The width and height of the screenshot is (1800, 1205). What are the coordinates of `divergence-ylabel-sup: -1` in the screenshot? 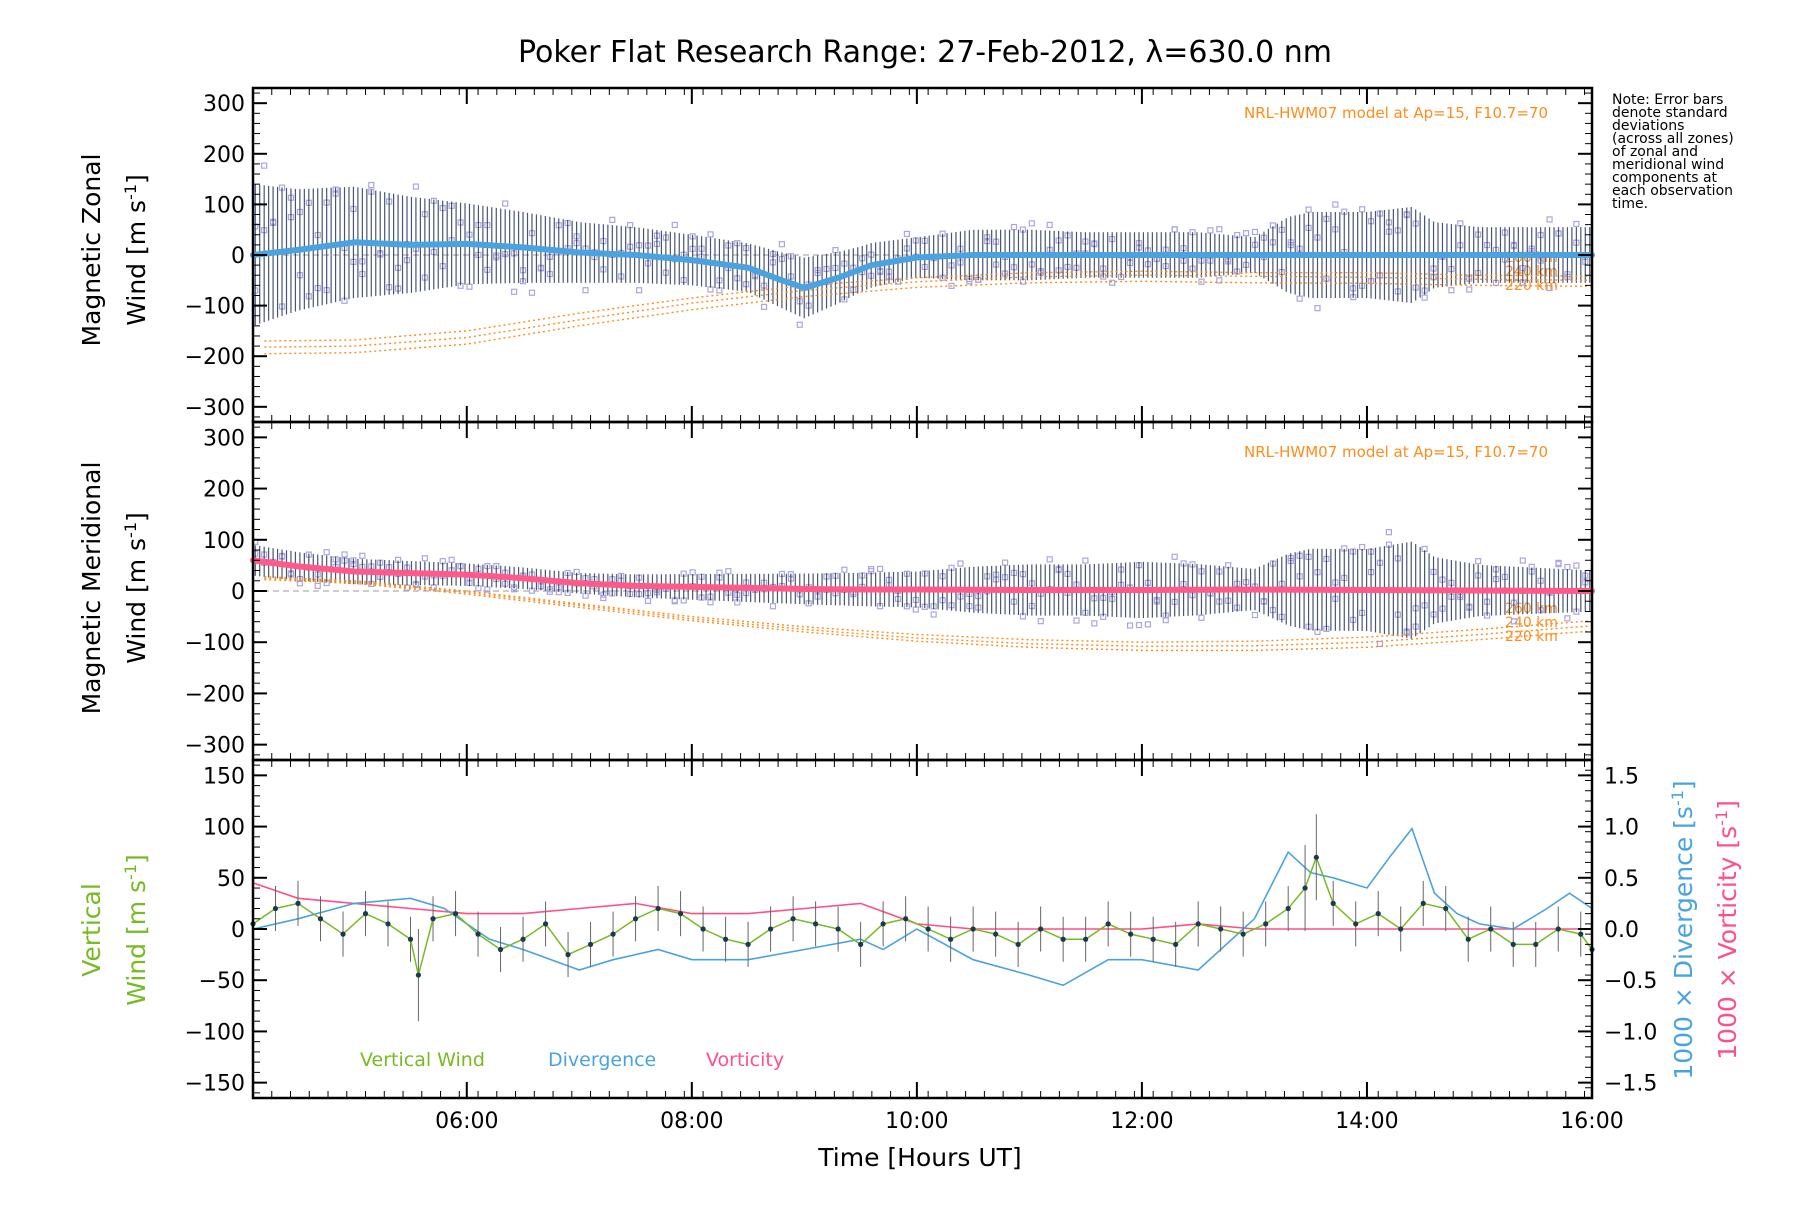 It's located at (1677, 798).